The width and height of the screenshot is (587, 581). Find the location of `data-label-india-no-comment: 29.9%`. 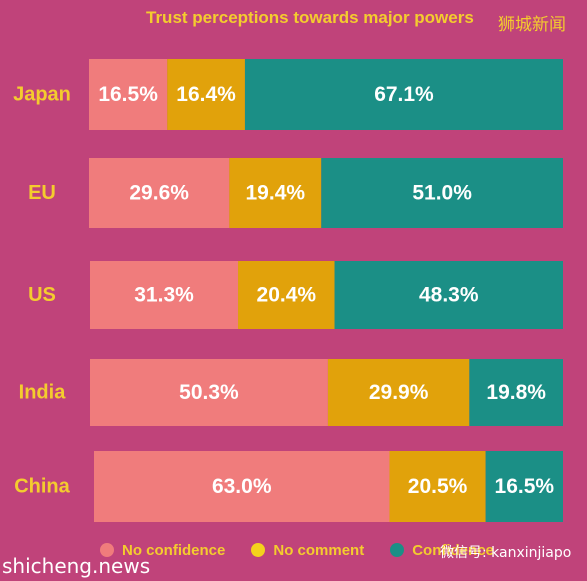

data-label-india-no-comment: 29.9% is located at coordinates (399, 392).